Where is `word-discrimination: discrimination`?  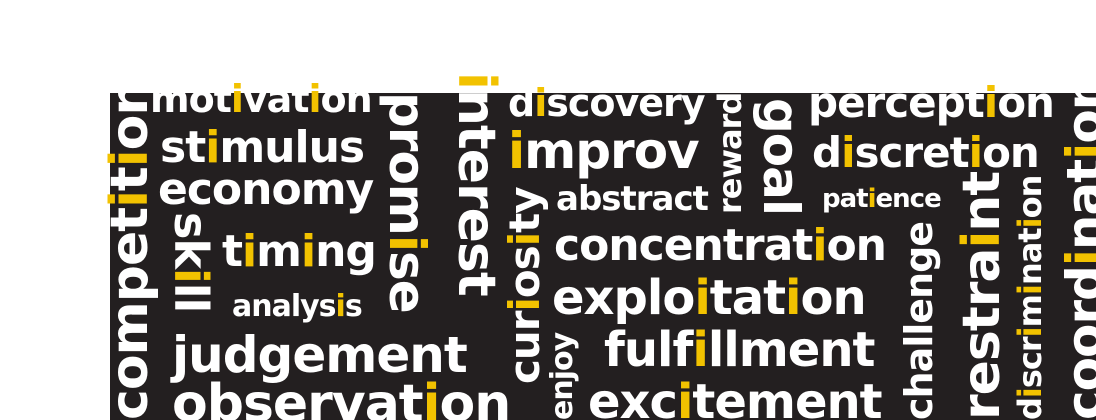
word-discrimination: discrimination is located at coordinates (1030, 297).